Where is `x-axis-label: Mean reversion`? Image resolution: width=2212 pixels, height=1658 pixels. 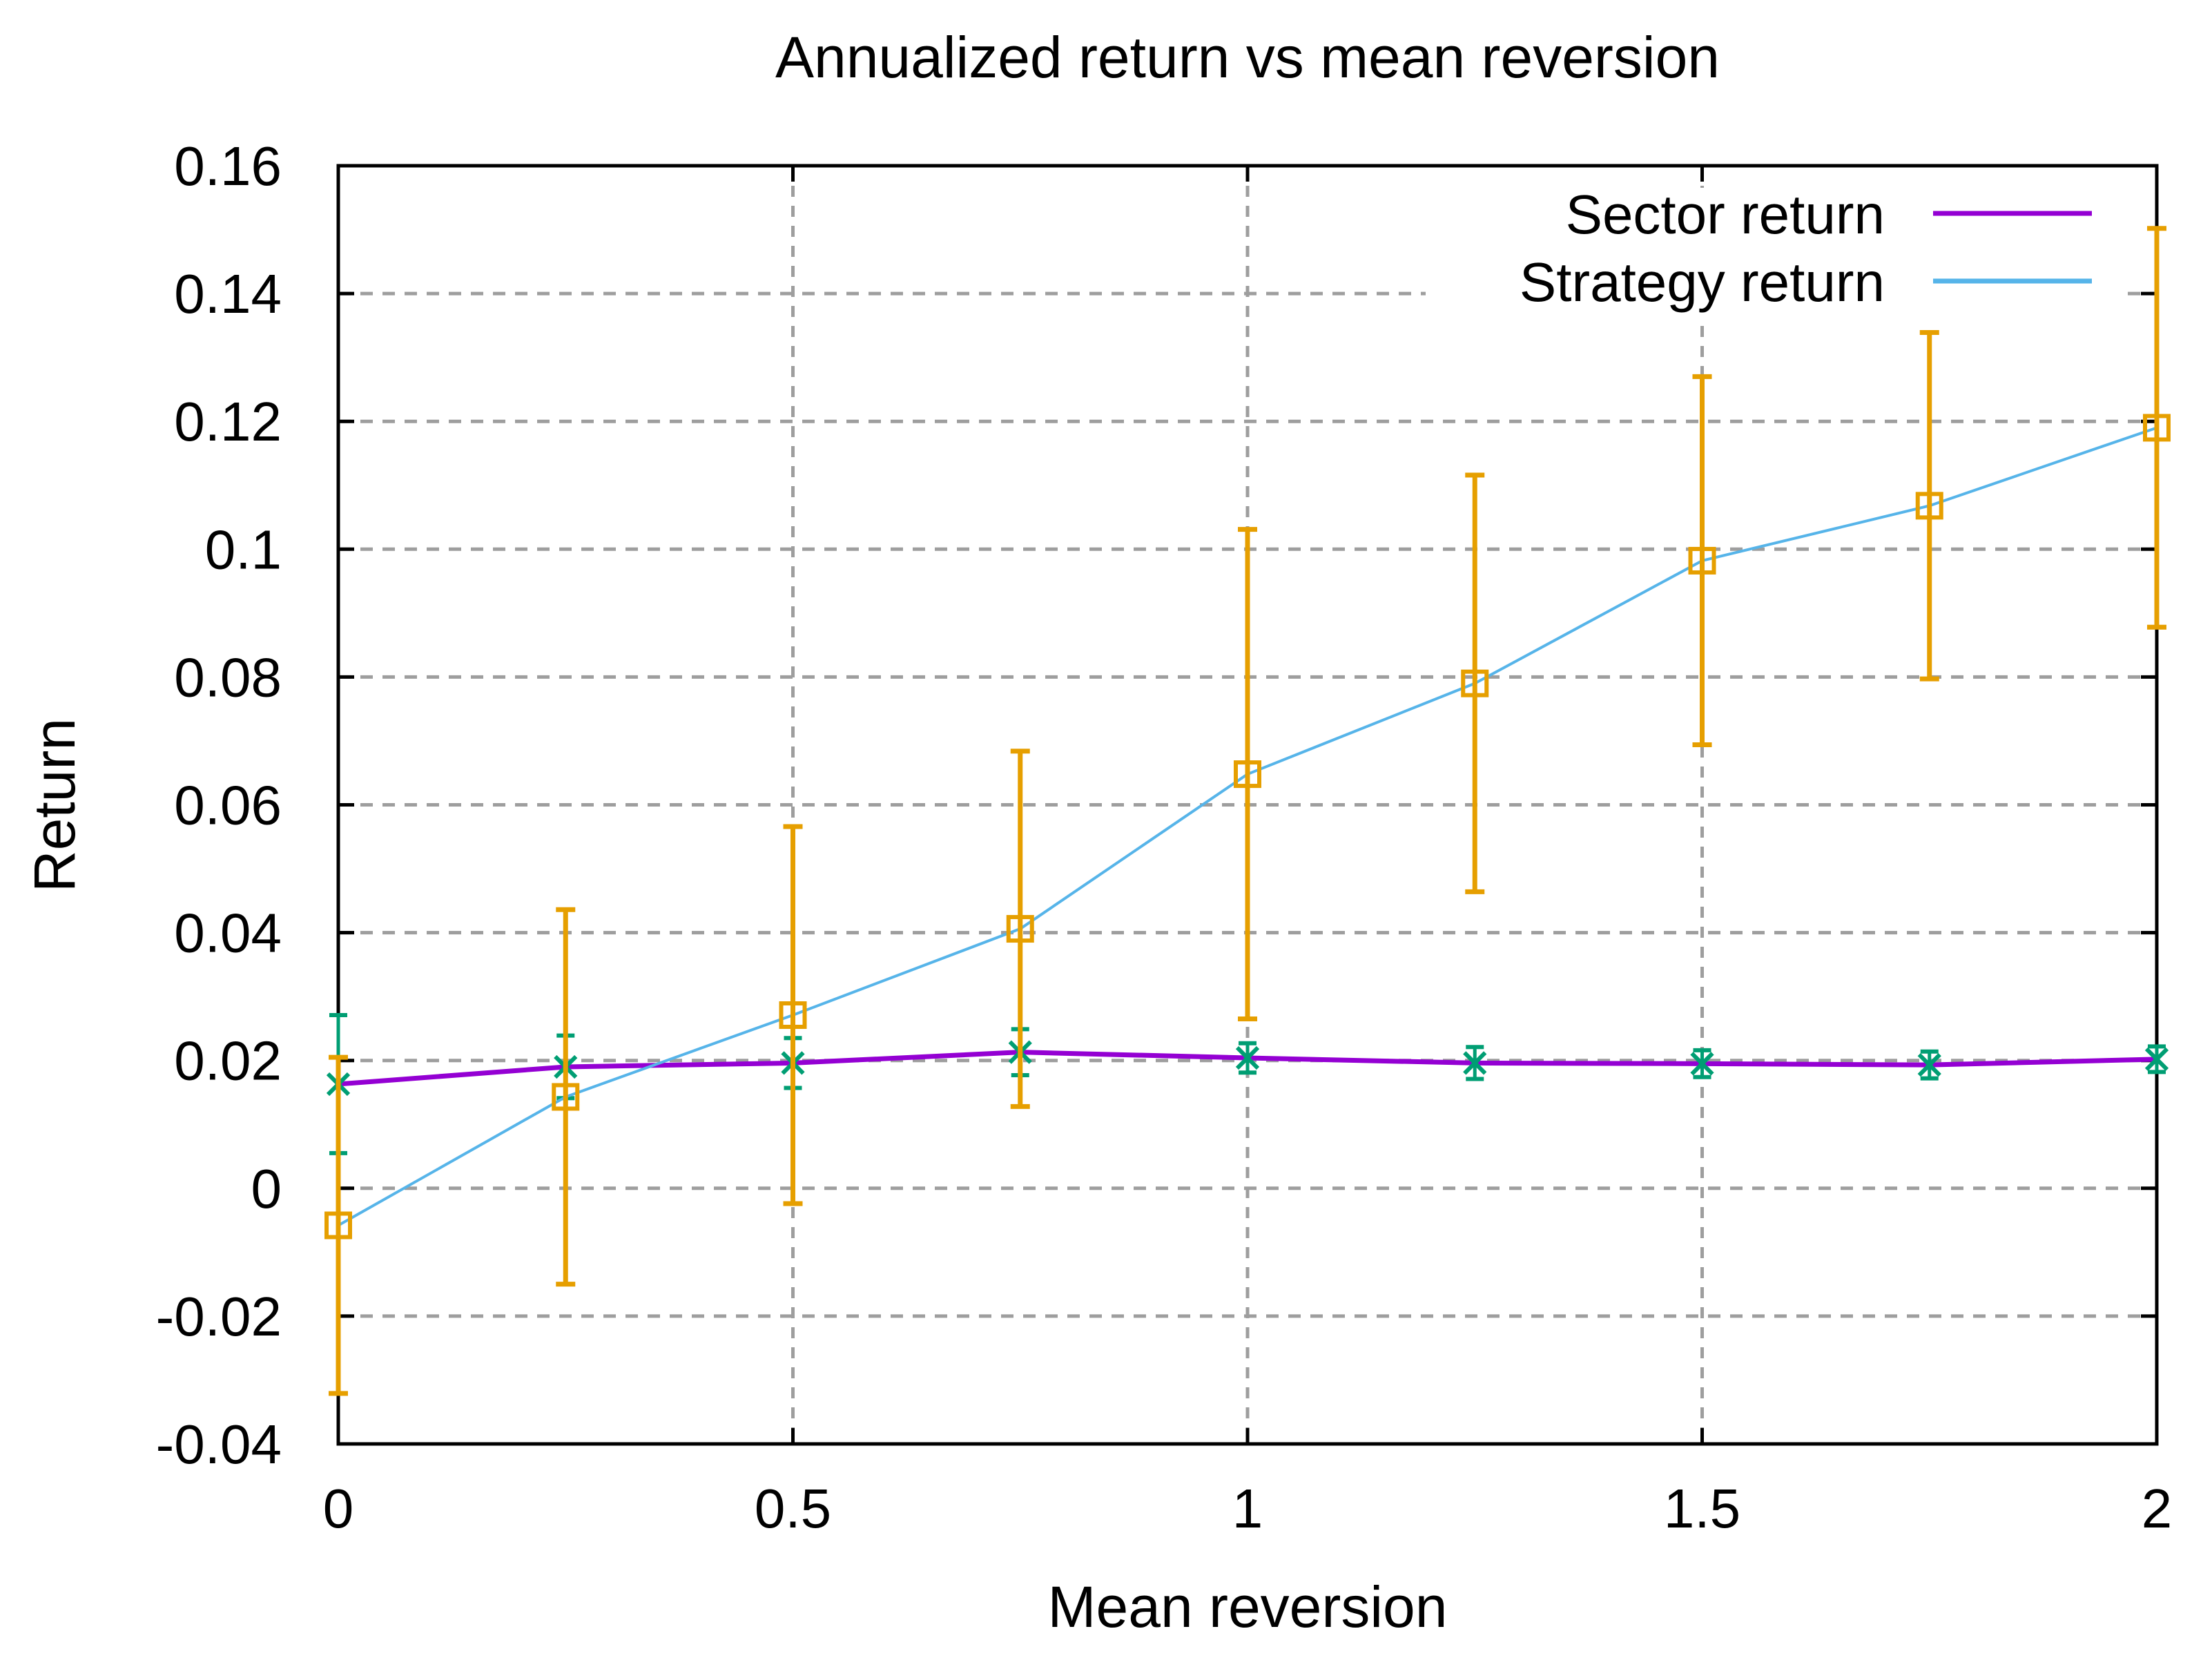 x-axis-label: Mean reversion is located at coordinates (1248, 1606).